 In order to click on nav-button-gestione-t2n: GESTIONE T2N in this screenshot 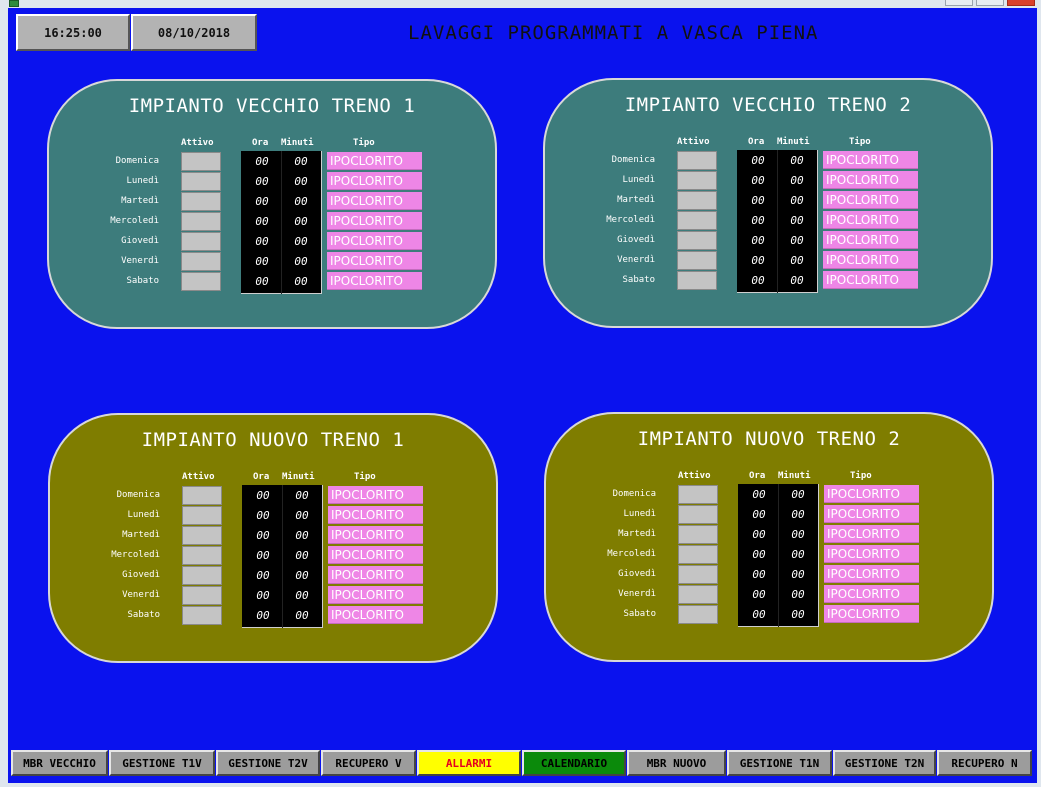, I will do `click(884, 763)`.